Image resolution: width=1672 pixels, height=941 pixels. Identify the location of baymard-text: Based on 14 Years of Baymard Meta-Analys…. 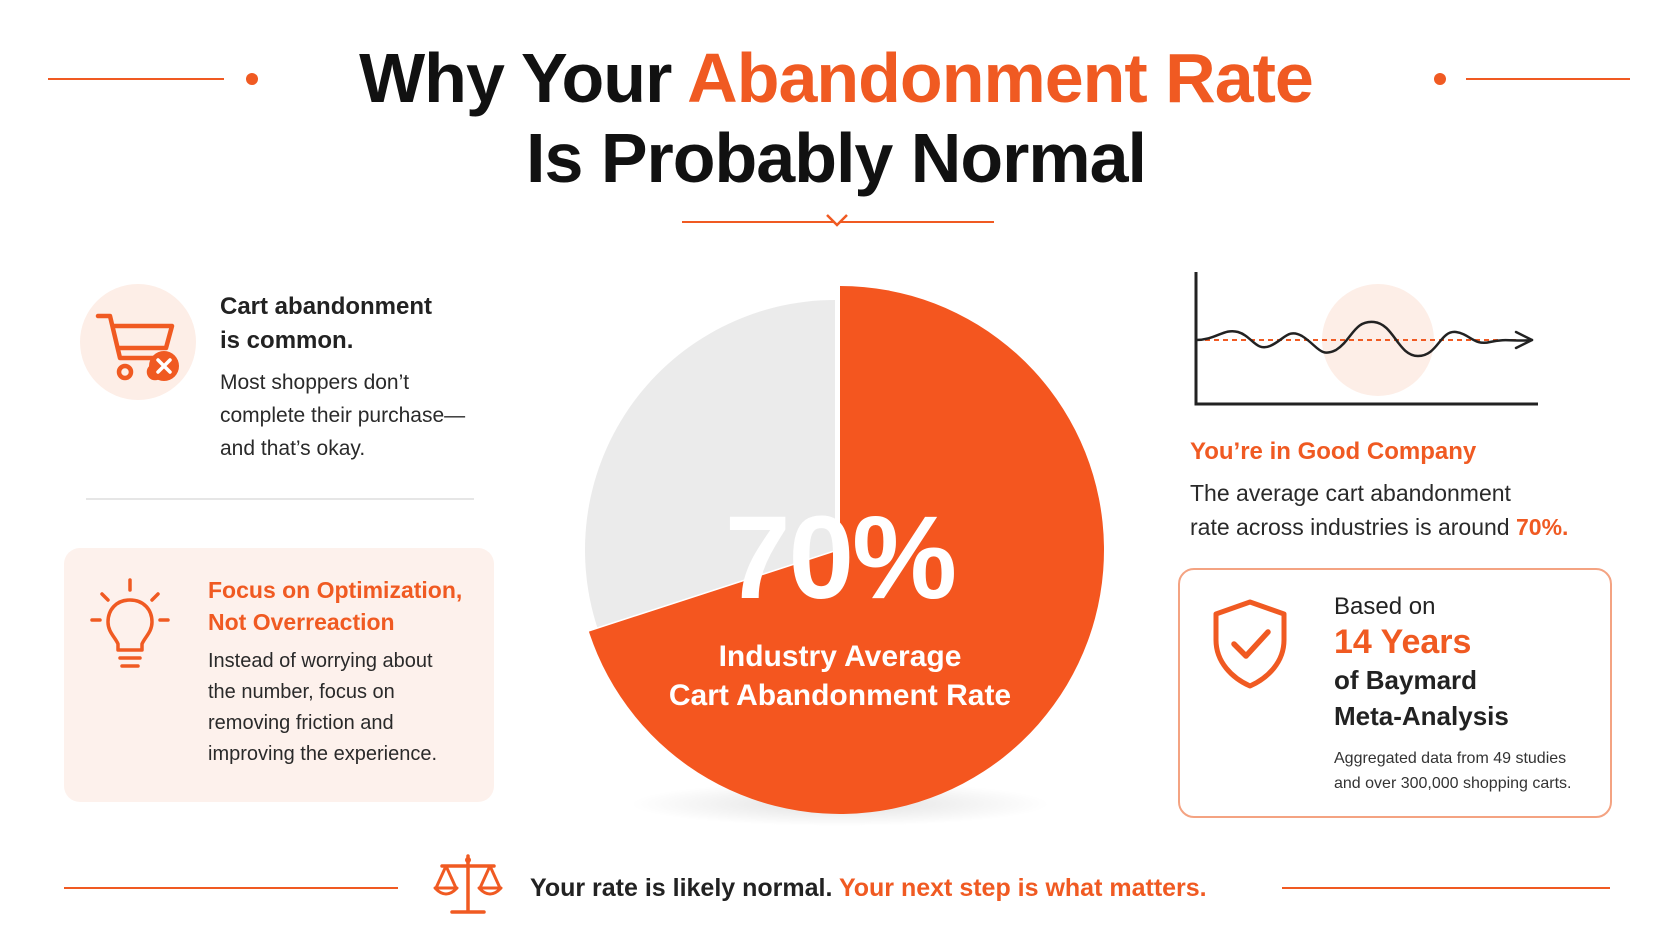
(1453, 694).